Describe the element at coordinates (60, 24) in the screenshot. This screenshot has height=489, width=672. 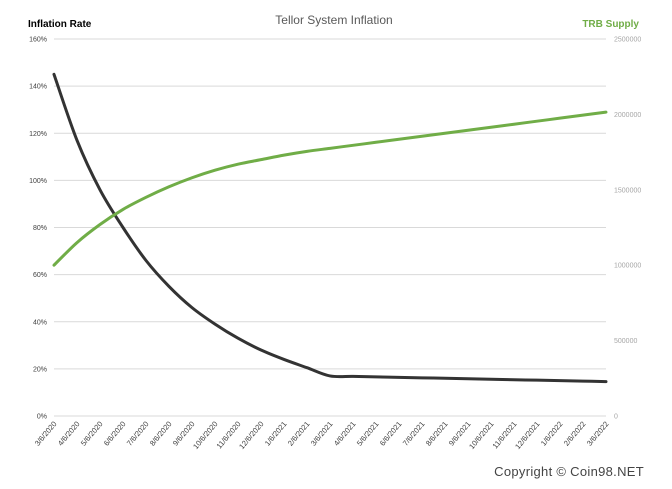
I see `left-axis-label: Inflation Rate` at that location.